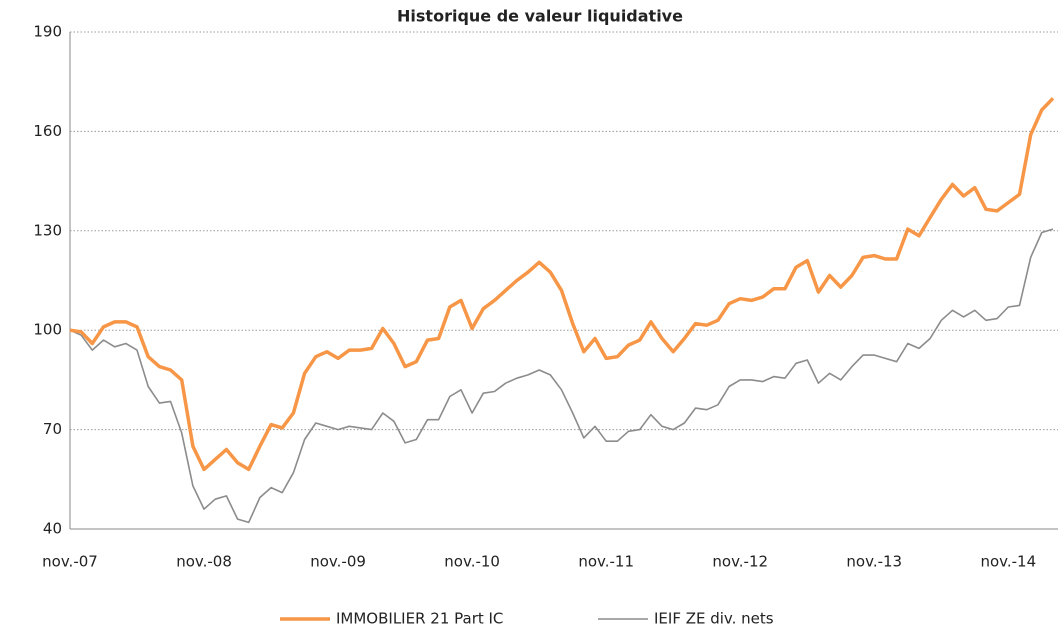 The image size is (1060, 632). Describe the element at coordinates (419, 619) in the screenshot. I see `legend-label: IMMOBILIER 21 Part IC` at that location.